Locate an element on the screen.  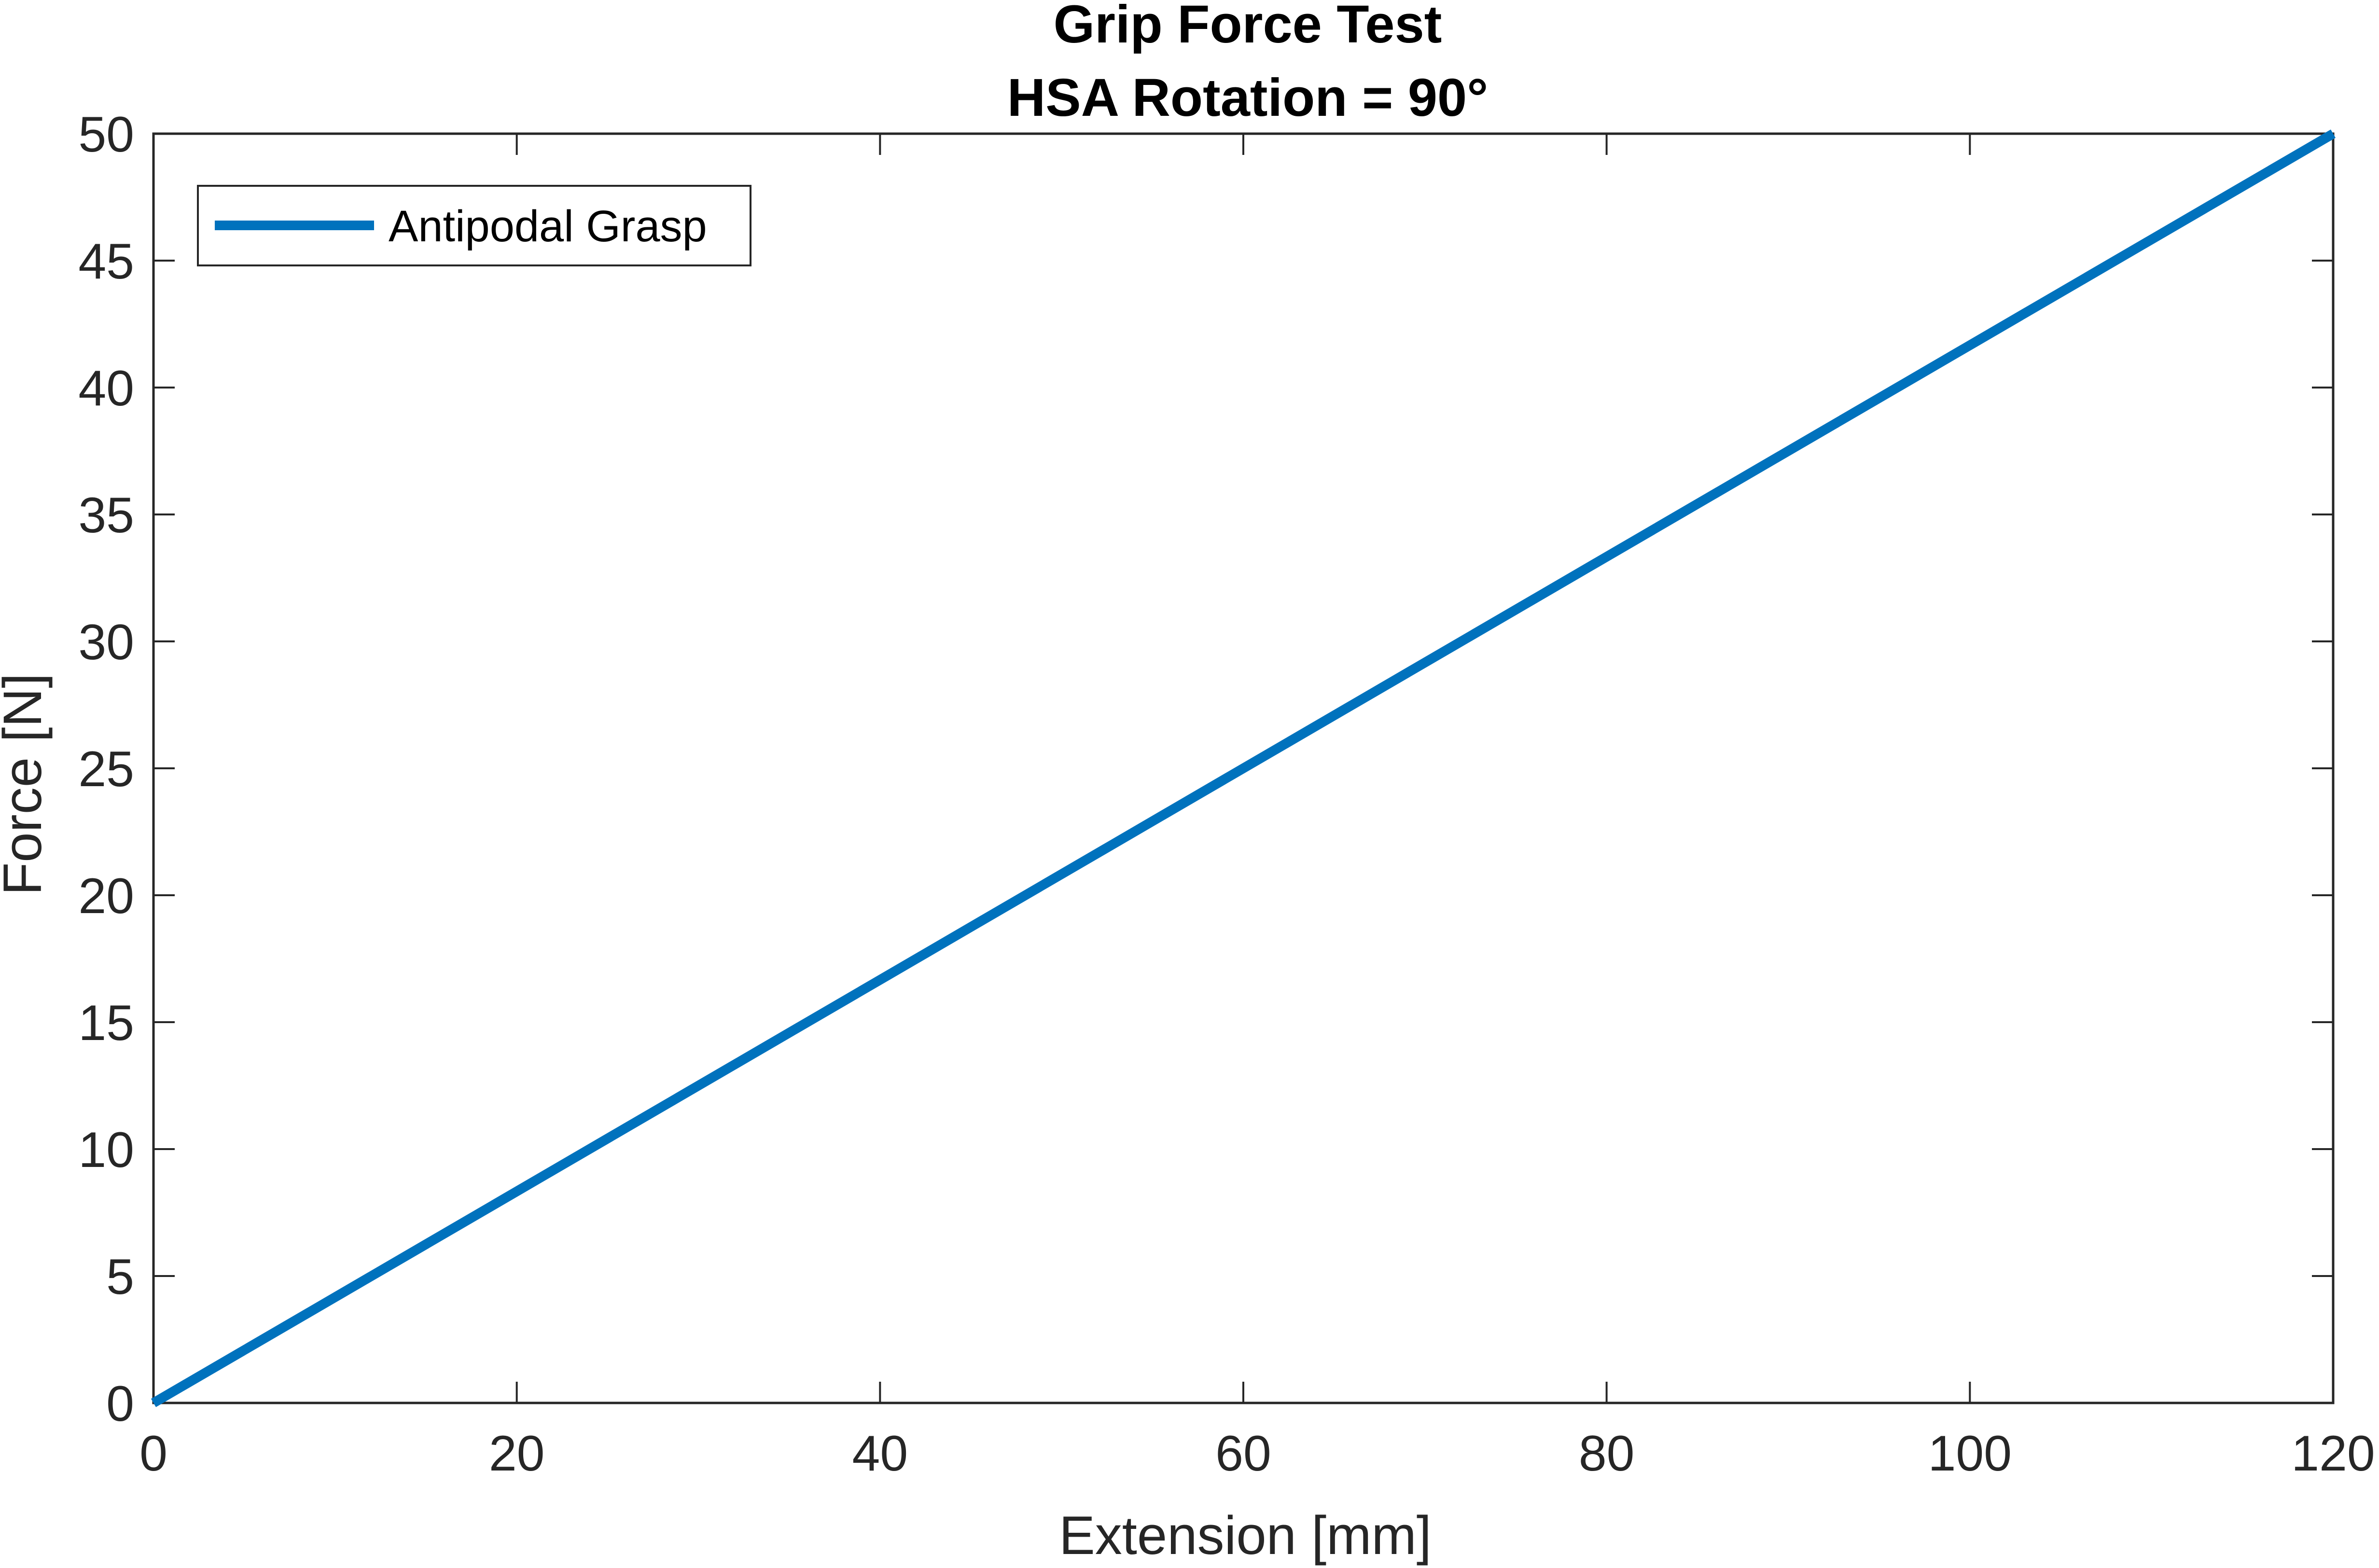
x-tick-label: 100 is located at coordinates (1970, 1454).